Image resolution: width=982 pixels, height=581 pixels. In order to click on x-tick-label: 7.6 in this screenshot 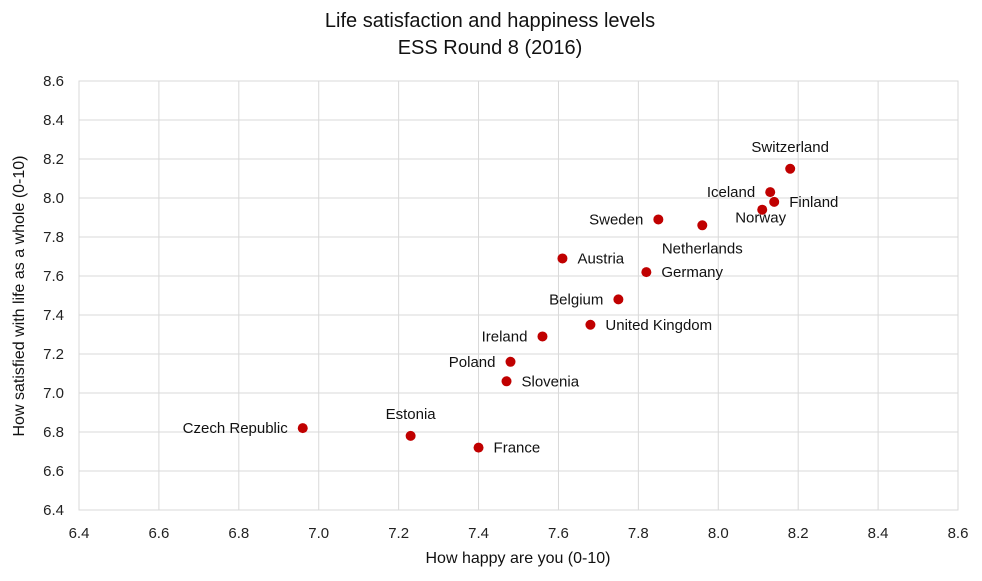, I will do `click(558, 533)`.